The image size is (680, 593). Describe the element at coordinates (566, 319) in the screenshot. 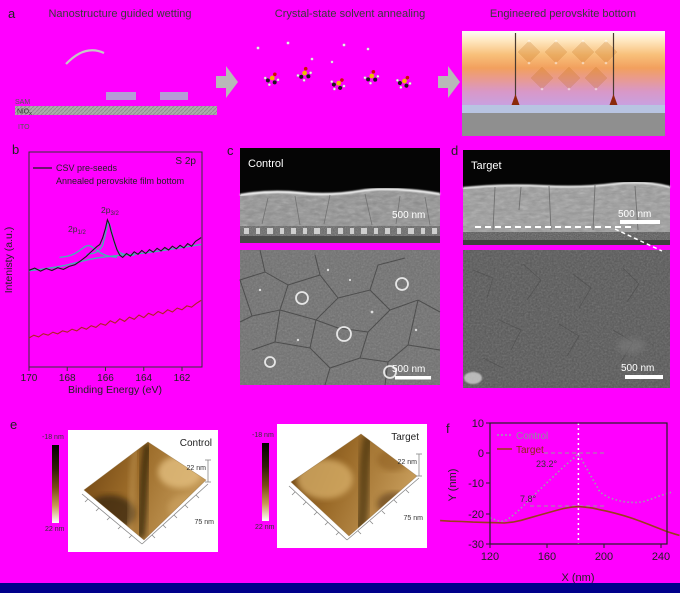

I see `sem-target-surface: 500 nm` at that location.